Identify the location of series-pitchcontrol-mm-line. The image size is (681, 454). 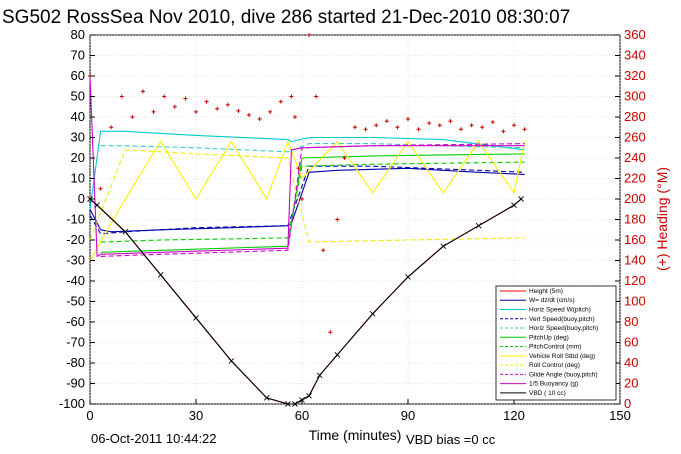
(312, 202).